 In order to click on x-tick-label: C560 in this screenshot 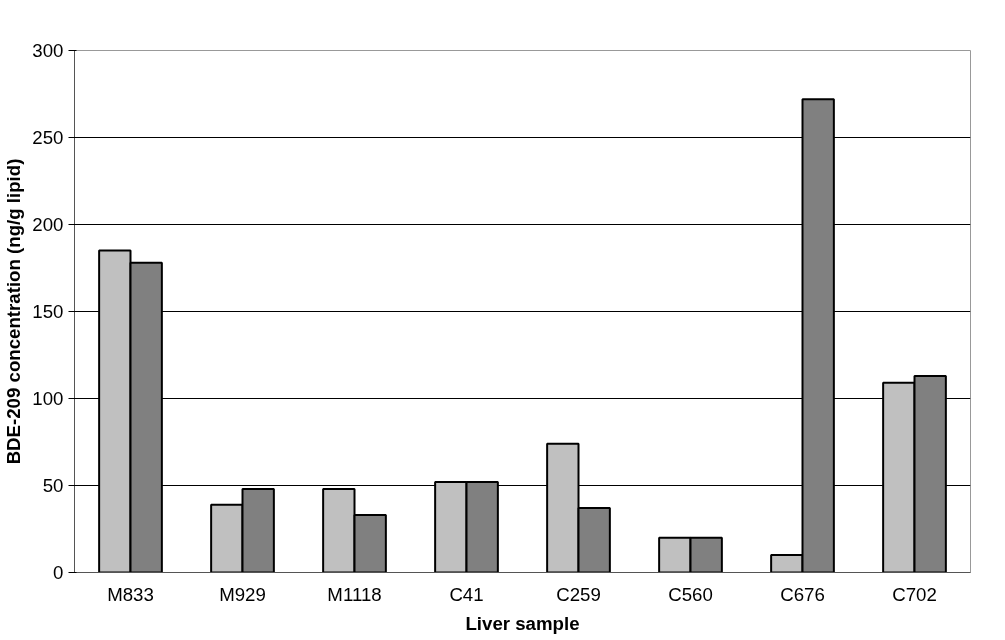, I will do `click(690, 594)`.